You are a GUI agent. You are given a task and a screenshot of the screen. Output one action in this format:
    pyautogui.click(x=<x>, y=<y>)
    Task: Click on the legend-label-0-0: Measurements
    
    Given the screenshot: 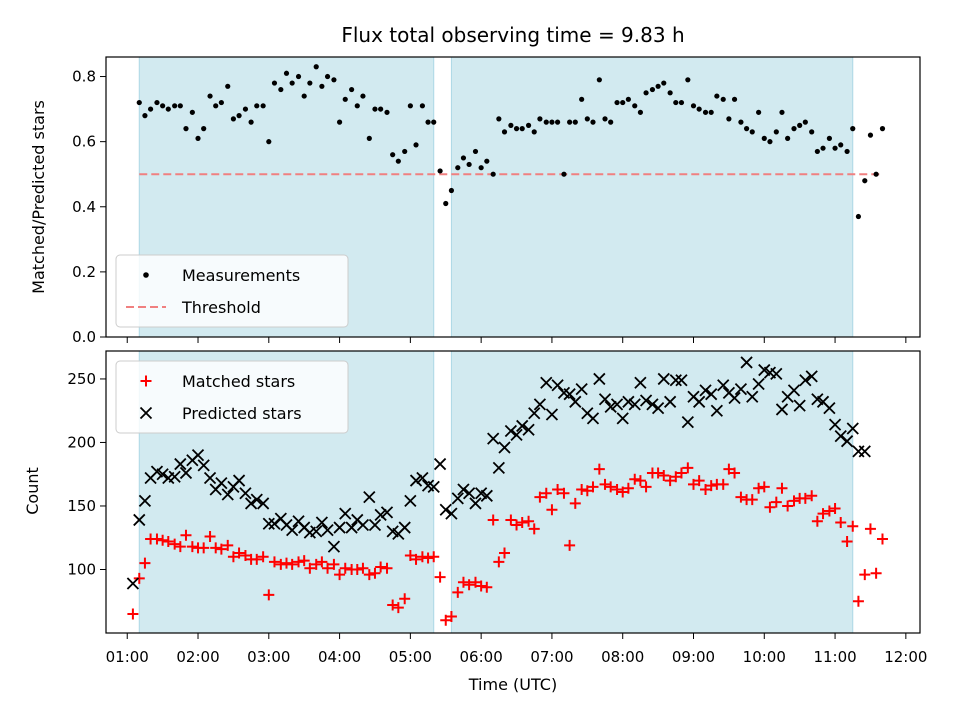 What is the action you would take?
    pyautogui.click(x=241, y=275)
    